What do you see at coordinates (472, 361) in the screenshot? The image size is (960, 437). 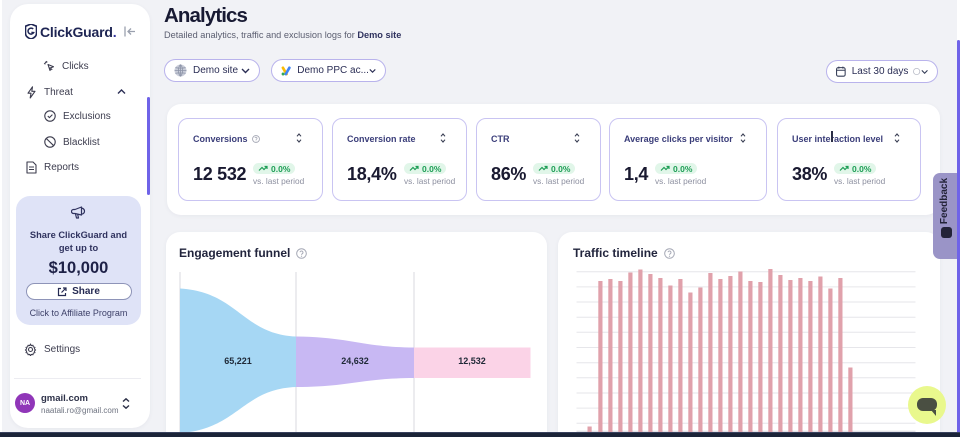 I see `svg-text: 12,532` at bounding box center [472, 361].